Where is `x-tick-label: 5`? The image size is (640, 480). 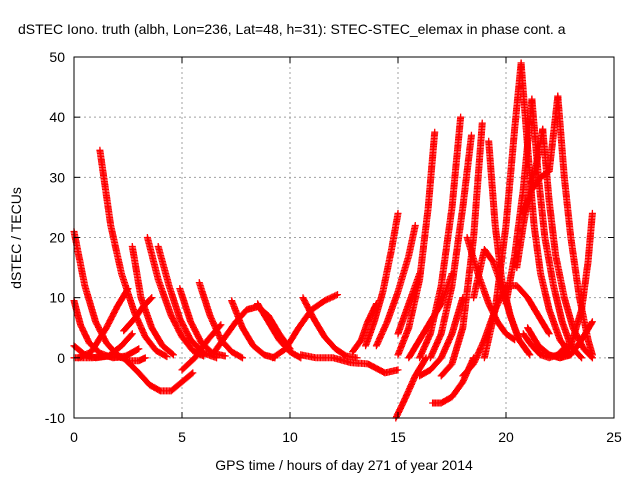 x-tick-label: 5 is located at coordinates (182, 437).